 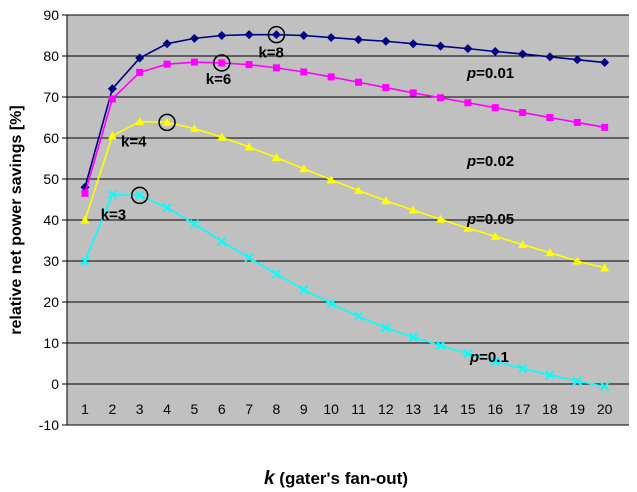 I want to click on x-tick-label: 15, so click(x=468, y=409).